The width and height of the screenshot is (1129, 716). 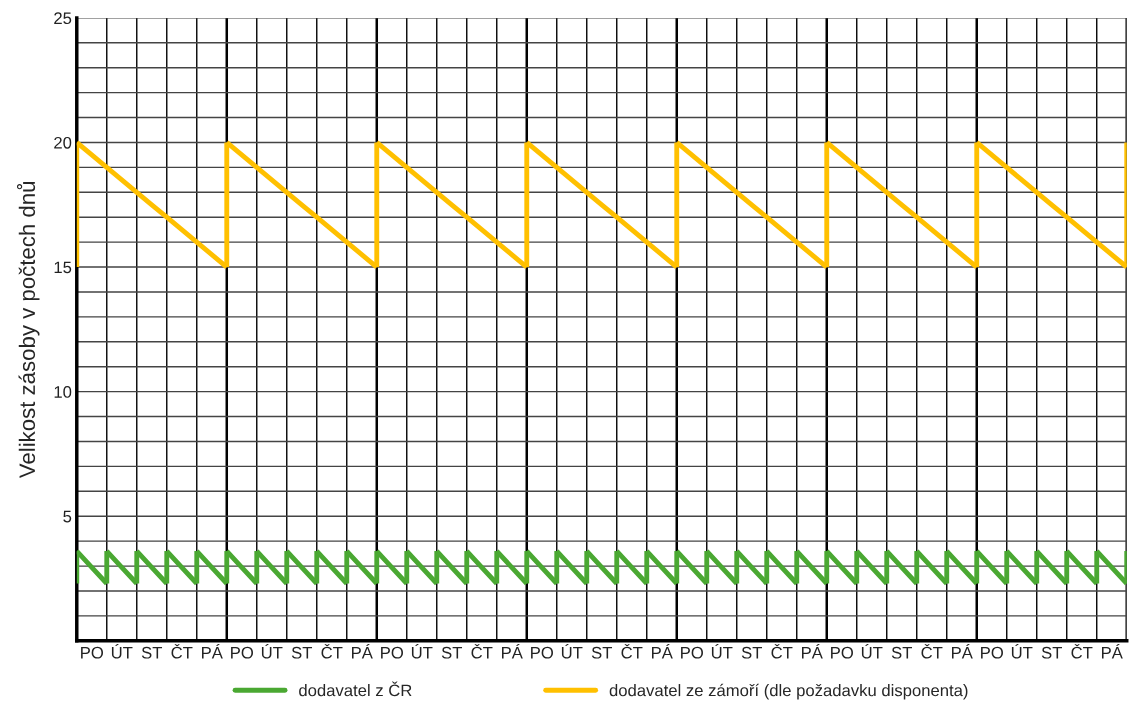 What do you see at coordinates (788, 691) in the screenshot?
I see `legend-label: dodavatel ze zámoří (dle požadavku disponenta)` at bounding box center [788, 691].